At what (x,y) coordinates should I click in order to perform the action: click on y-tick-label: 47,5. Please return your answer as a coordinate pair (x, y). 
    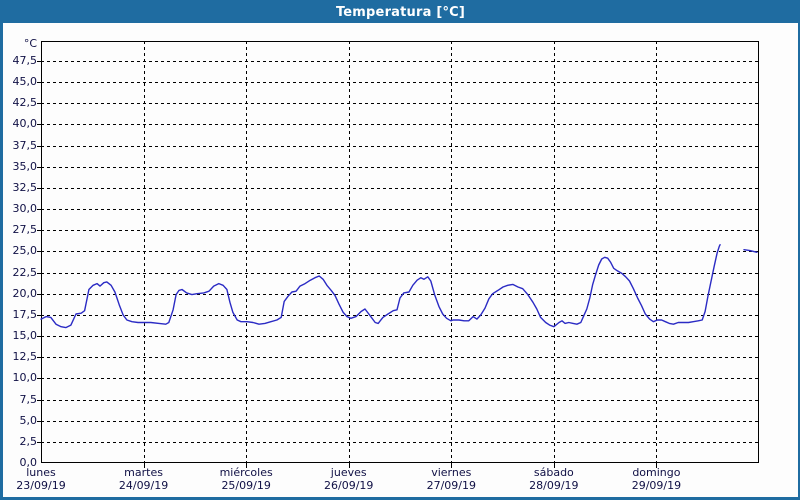
    Looking at the image, I should click on (25, 60).